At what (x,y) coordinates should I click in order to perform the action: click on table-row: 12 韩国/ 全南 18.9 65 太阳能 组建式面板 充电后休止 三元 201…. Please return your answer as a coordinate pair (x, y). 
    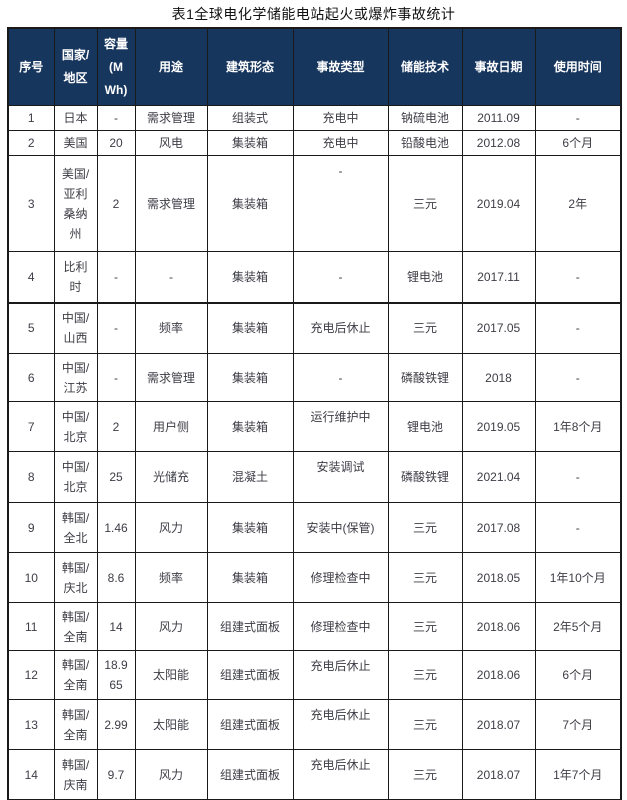
    Looking at the image, I should click on (314, 675).